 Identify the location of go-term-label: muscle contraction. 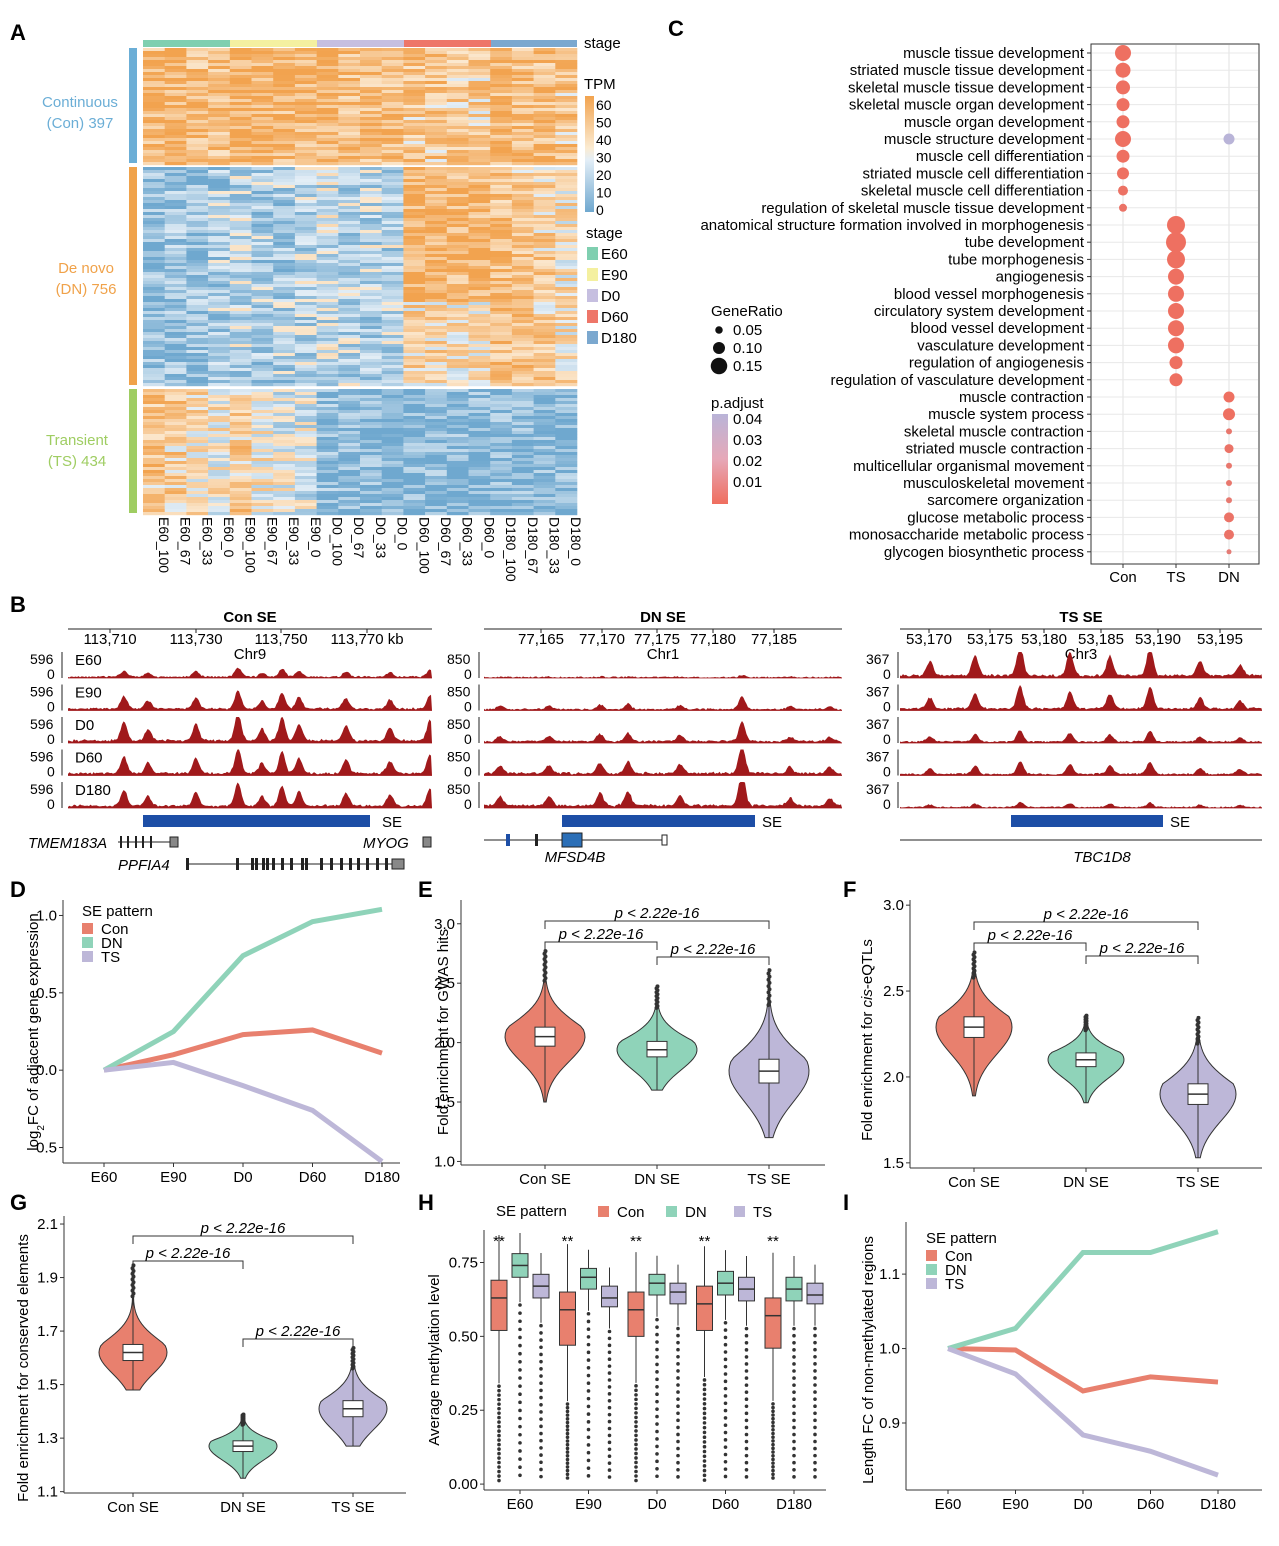
(1021, 397).